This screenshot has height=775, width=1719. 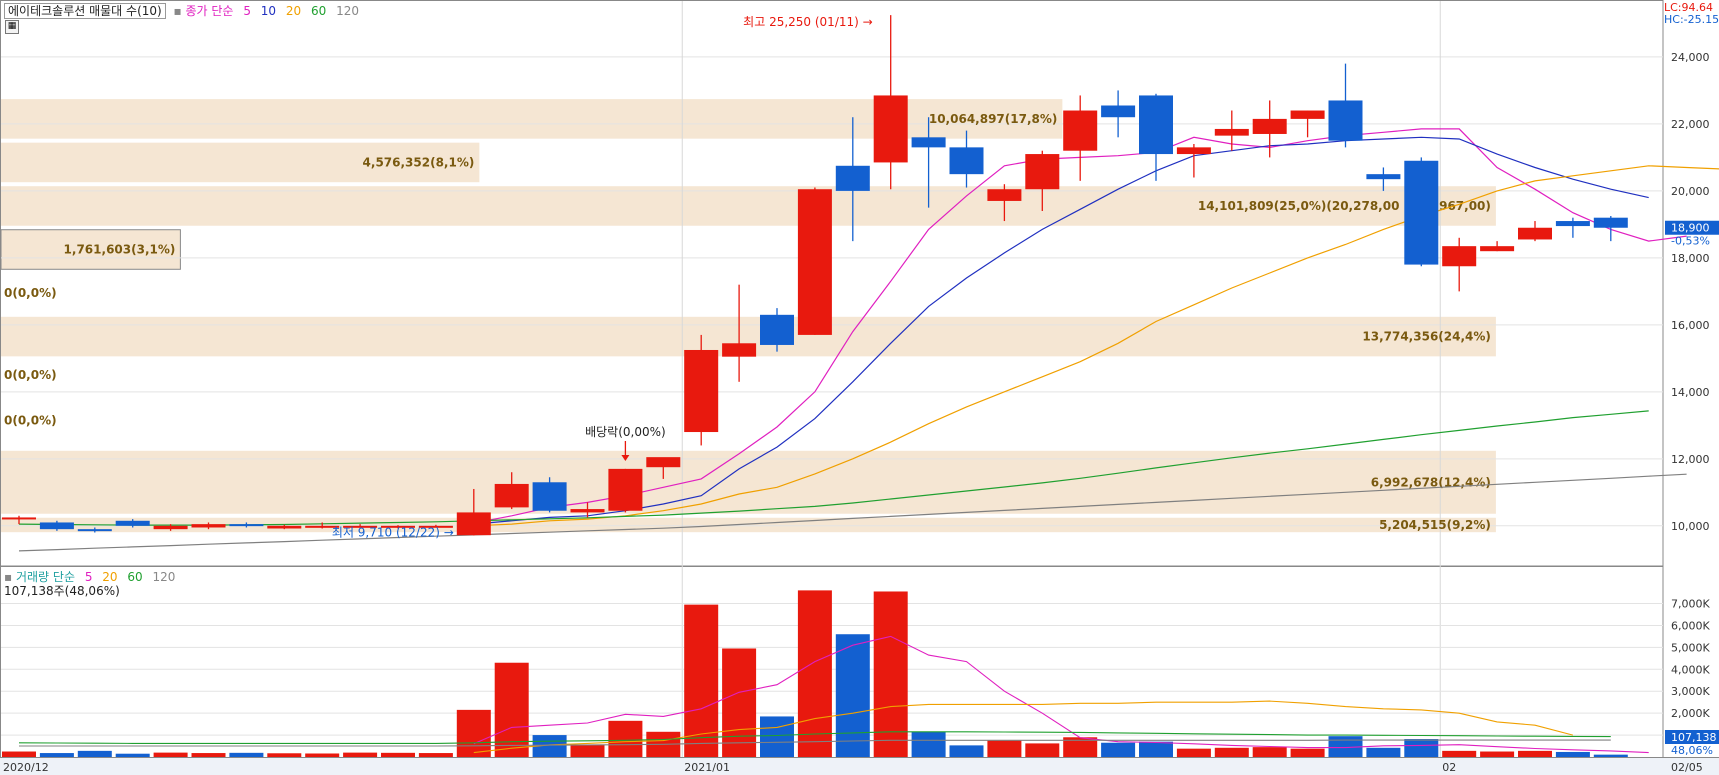 I want to click on price-tick-label: 18,000, so click(x=1690, y=258).